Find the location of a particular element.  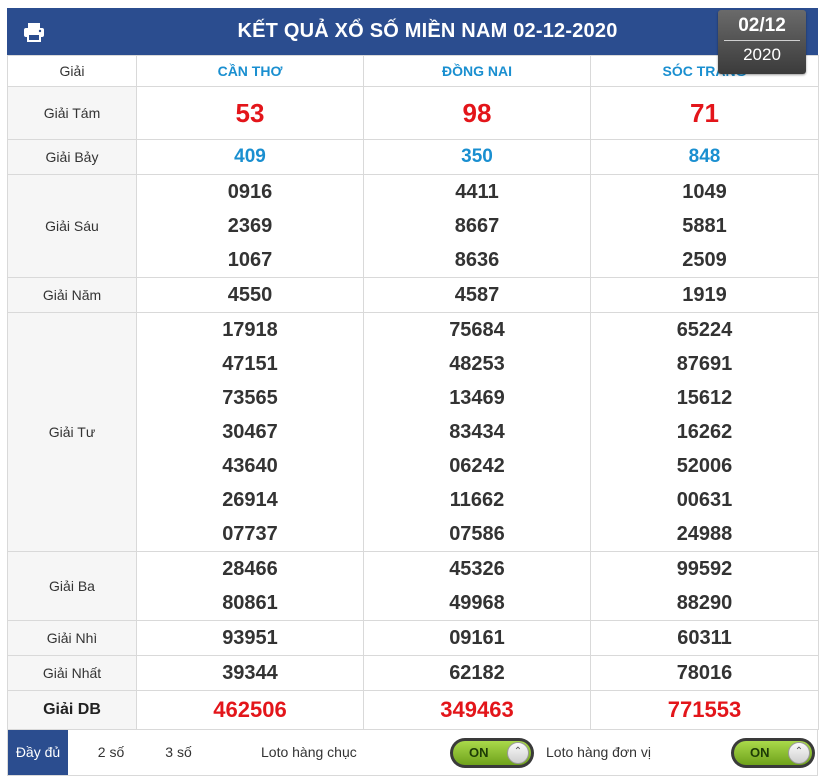

loto-units-label: Loto hàng đơn vị is located at coordinates (598, 752).